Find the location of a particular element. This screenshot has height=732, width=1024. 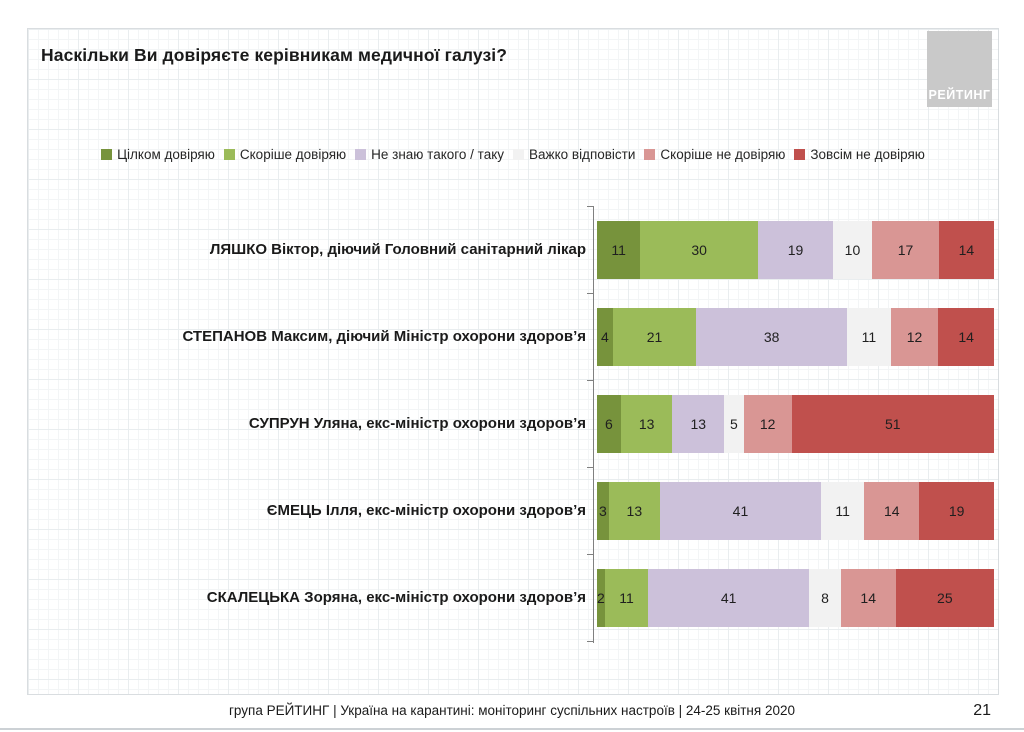

bar-segment: 8 is located at coordinates (825, 597).